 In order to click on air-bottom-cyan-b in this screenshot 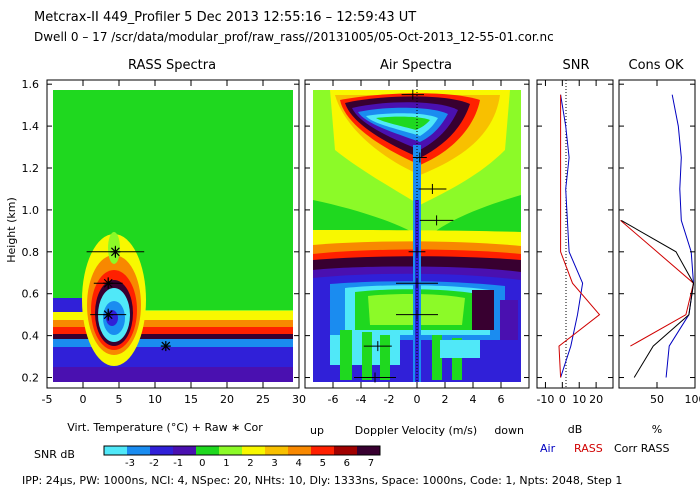, I will do `click(460, 349)`.